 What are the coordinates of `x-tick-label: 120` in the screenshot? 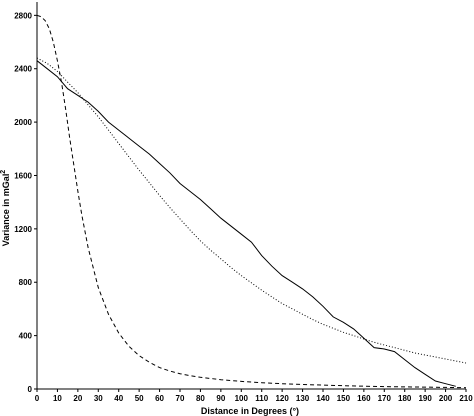 It's located at (282, 398).